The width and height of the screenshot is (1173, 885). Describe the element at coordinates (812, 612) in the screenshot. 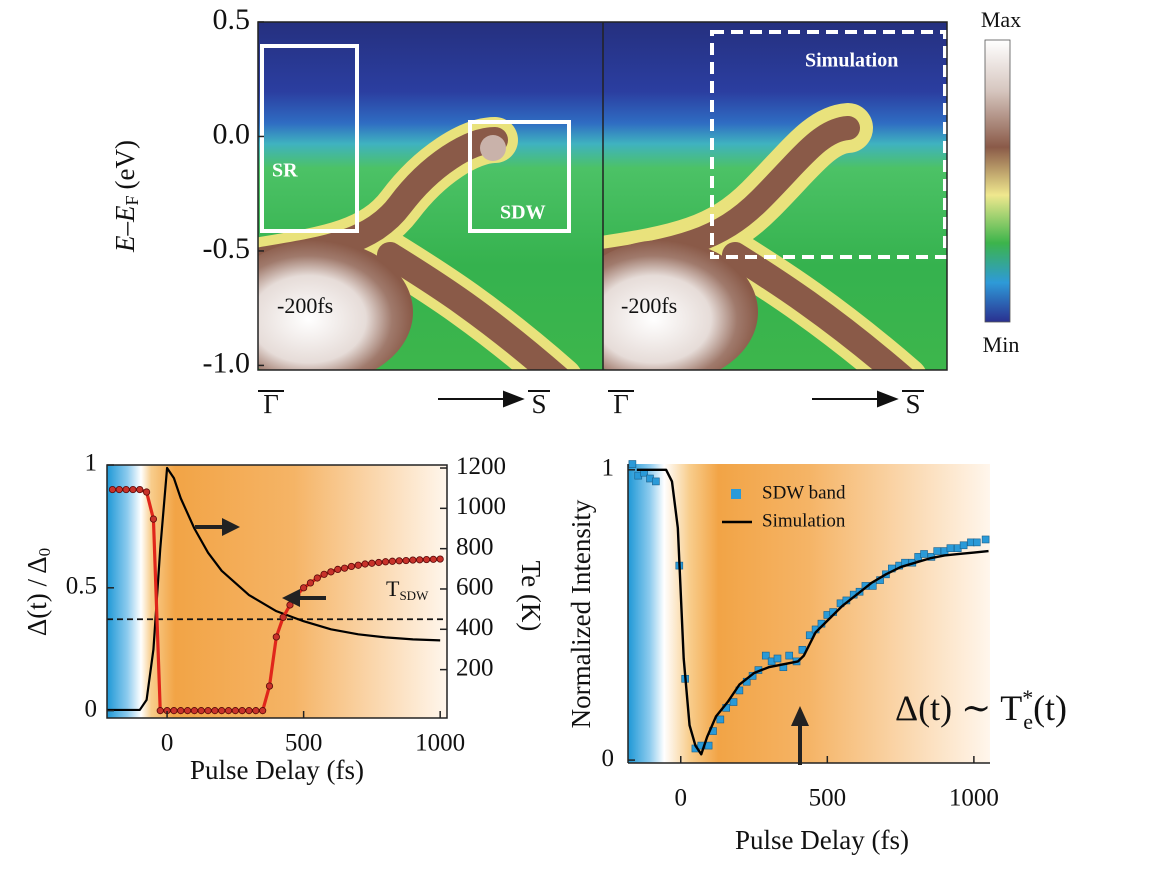

I see `line` at that location.